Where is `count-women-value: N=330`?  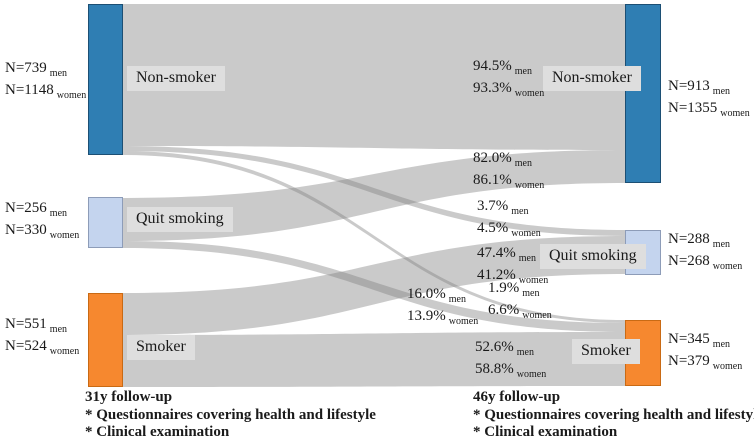
count-women-value: N=330 is located at coordinates (26, 230).